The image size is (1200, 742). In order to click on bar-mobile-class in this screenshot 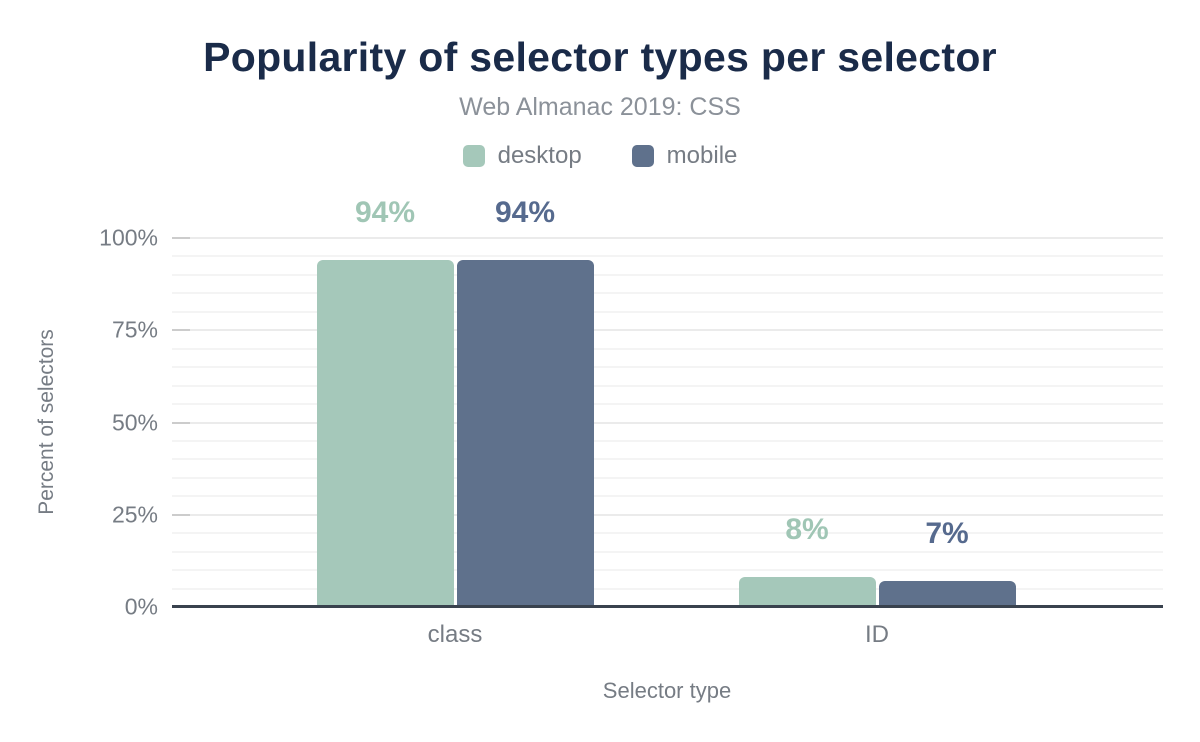, I will do `click(525, 433)`.